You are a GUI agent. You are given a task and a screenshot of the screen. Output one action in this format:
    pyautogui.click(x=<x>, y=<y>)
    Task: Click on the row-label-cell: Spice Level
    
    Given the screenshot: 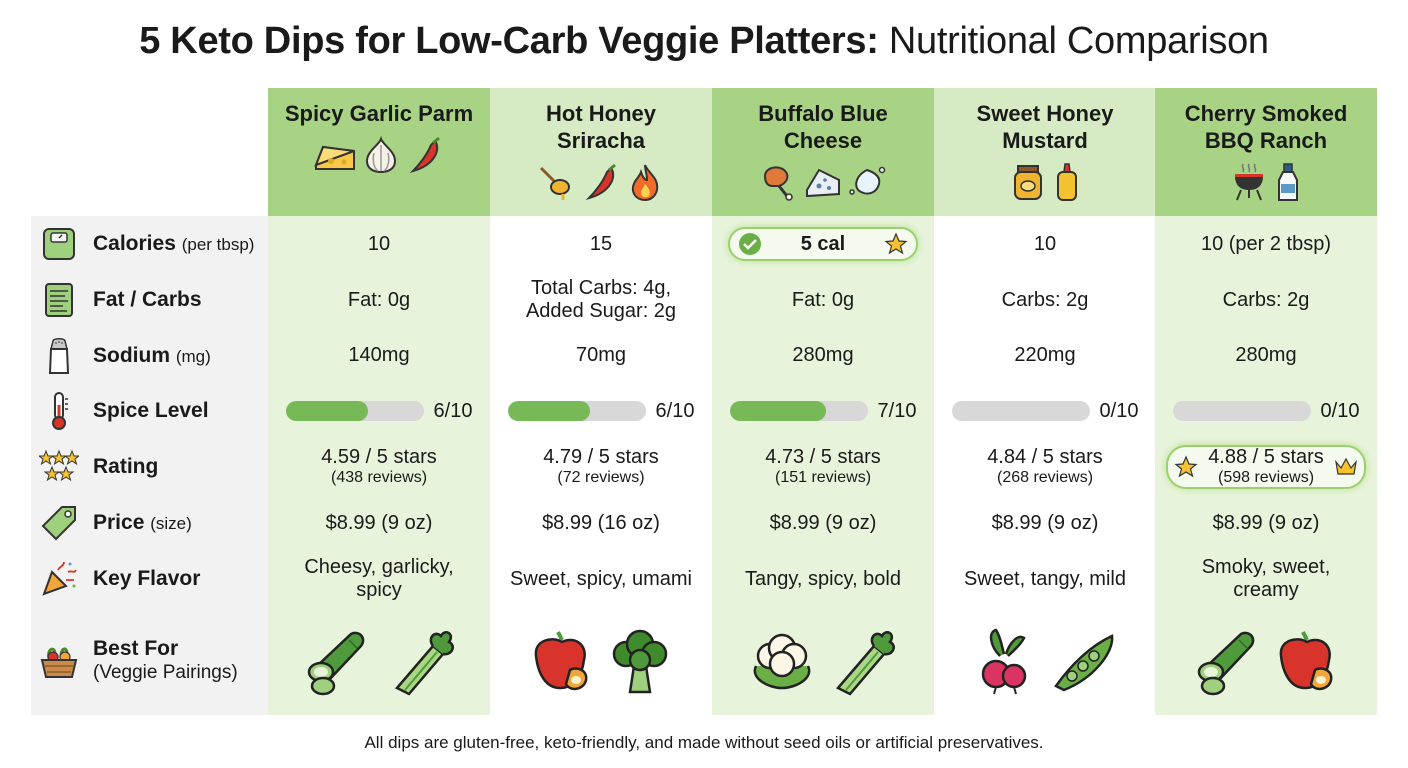 What is the action you would take?
    pyautogui.click(x=149, y=411)
    